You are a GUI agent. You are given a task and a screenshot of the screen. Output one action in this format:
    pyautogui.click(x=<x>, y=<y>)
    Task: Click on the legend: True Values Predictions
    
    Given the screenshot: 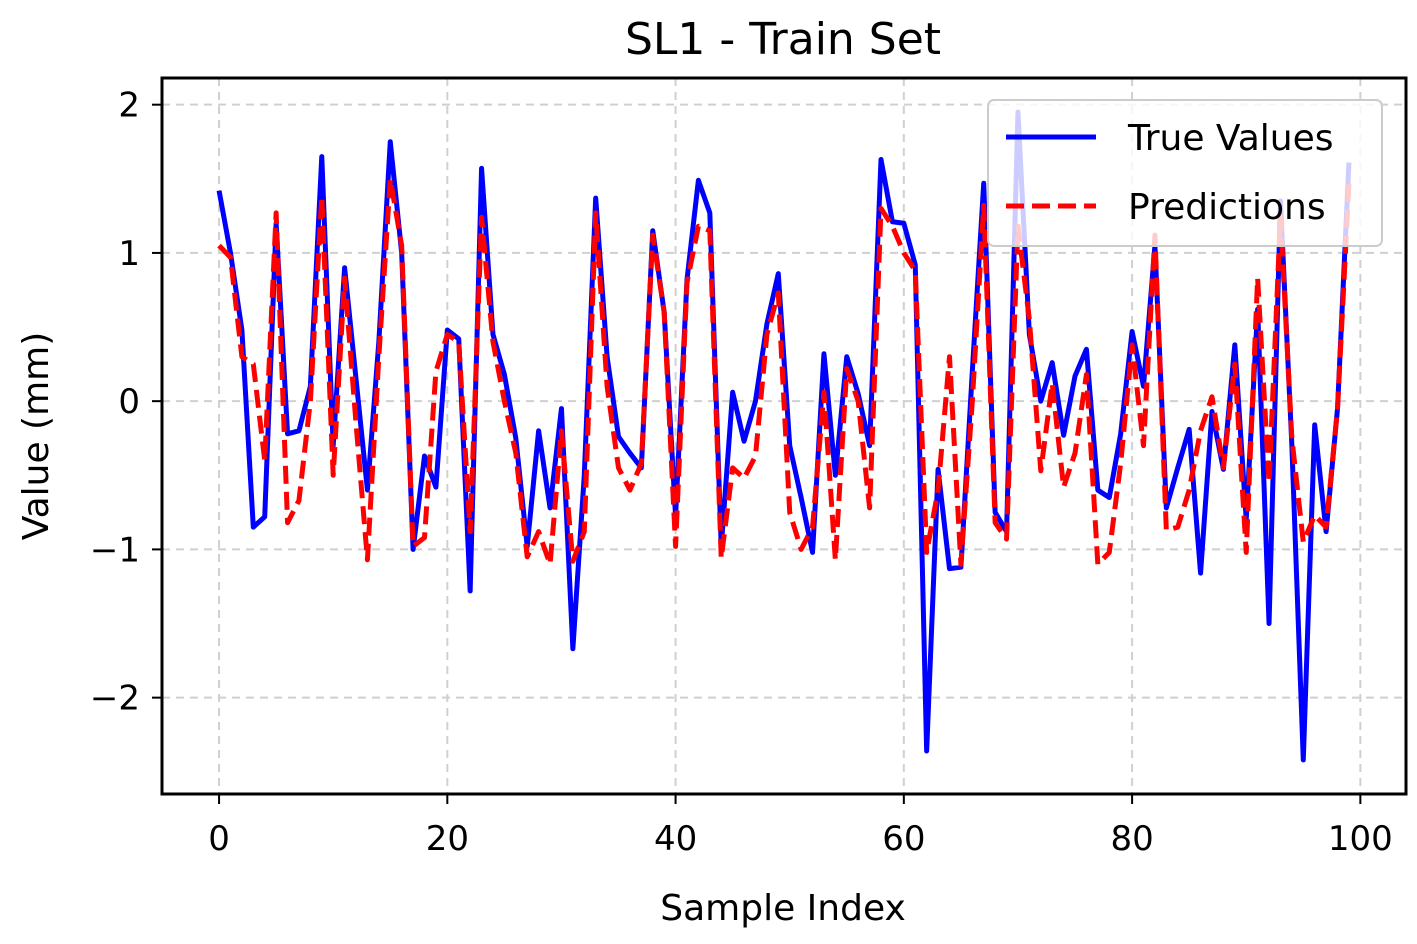 What is the action you would take?
    pyautogui.click(x=1185, y=173)
    